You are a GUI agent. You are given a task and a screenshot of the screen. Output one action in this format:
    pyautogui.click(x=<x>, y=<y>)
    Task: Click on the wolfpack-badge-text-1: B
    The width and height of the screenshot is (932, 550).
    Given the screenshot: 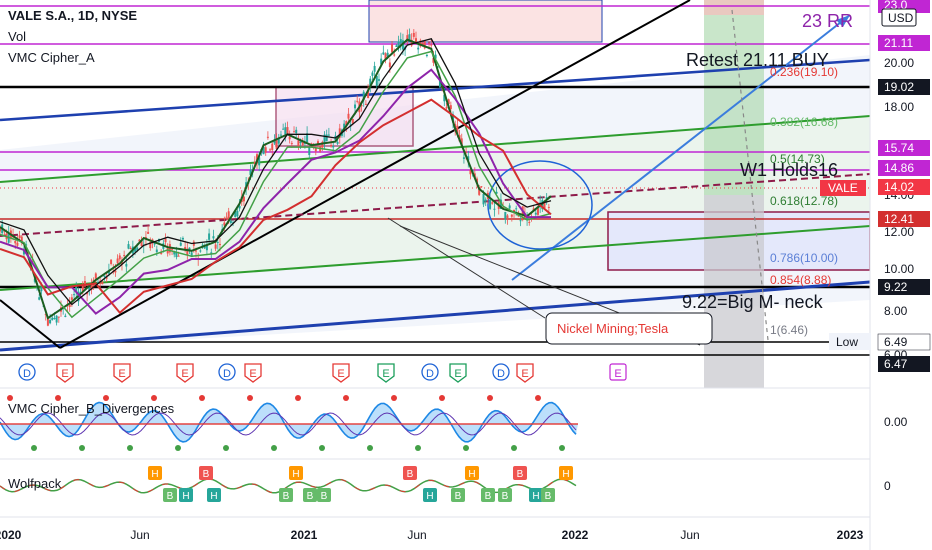 What is the action you would take?
    pyautogui.click(x=170, y=496)
    